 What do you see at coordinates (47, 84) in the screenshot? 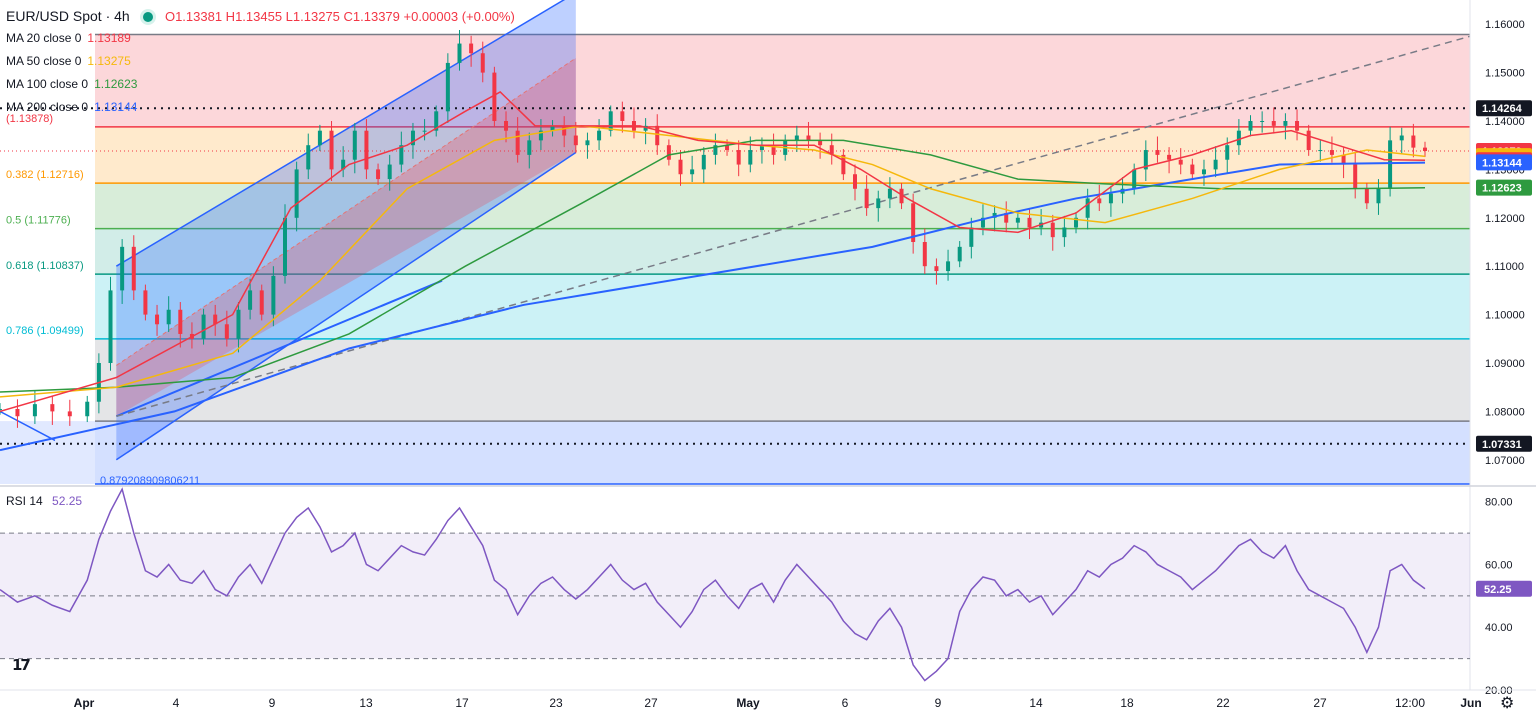
I see `legend-label: MA 100 close 0` at bounding box center [47, 84].